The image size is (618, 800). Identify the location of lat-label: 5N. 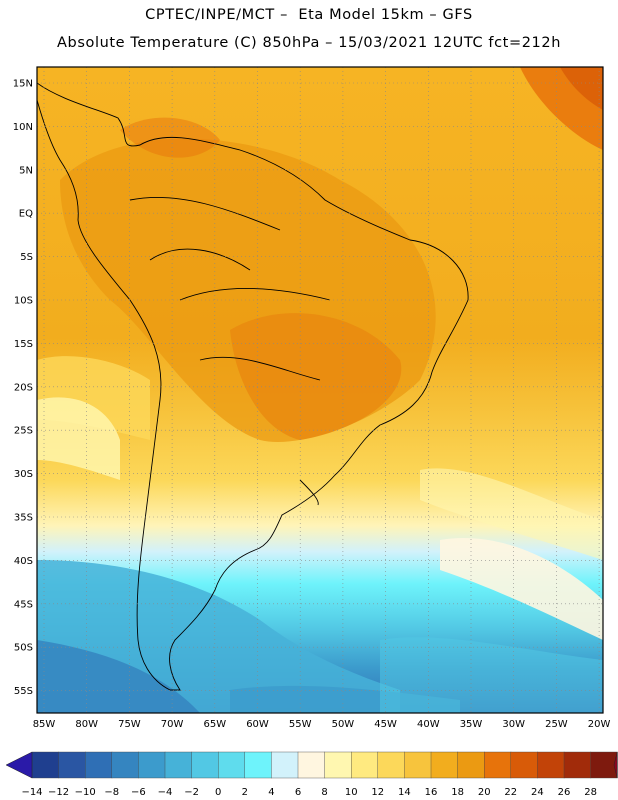
(26, 170).